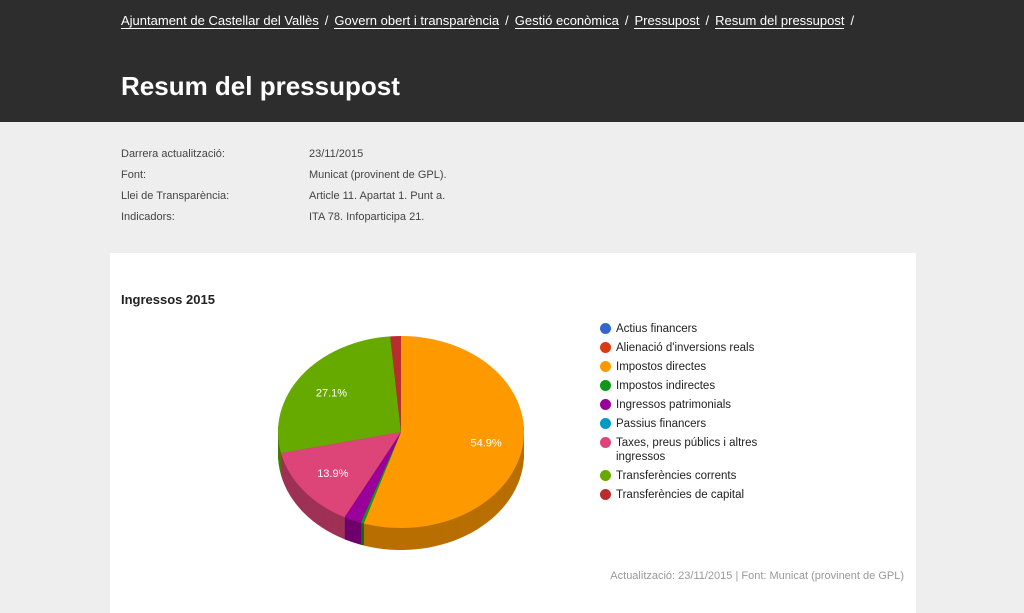 The image size is (1024, 613). What do you see at coordinates (780, 21) in the screenshot?
I see `breadcrumb-link: Resum del pressupost` at bounding box center [780, 21].